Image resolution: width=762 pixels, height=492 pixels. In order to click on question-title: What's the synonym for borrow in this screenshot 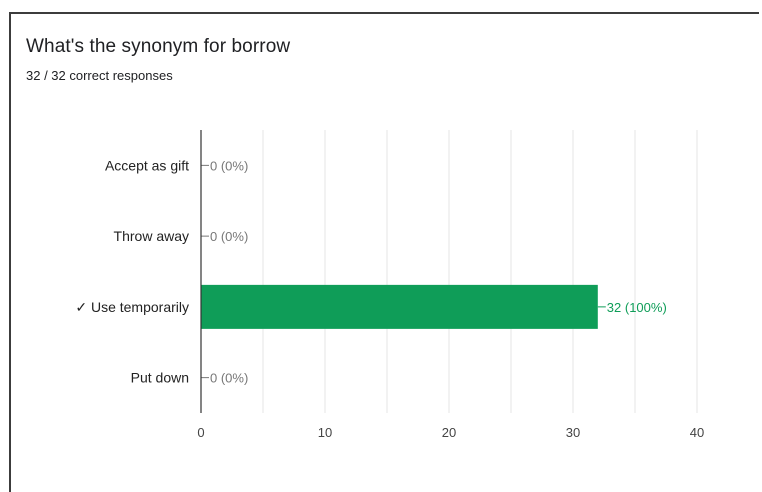, I will do `click(158, 46)`.